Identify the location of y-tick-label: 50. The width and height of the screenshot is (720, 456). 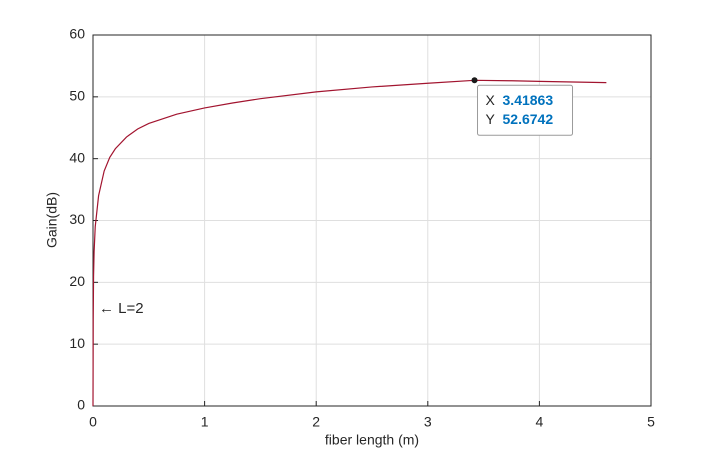
(77, 96).